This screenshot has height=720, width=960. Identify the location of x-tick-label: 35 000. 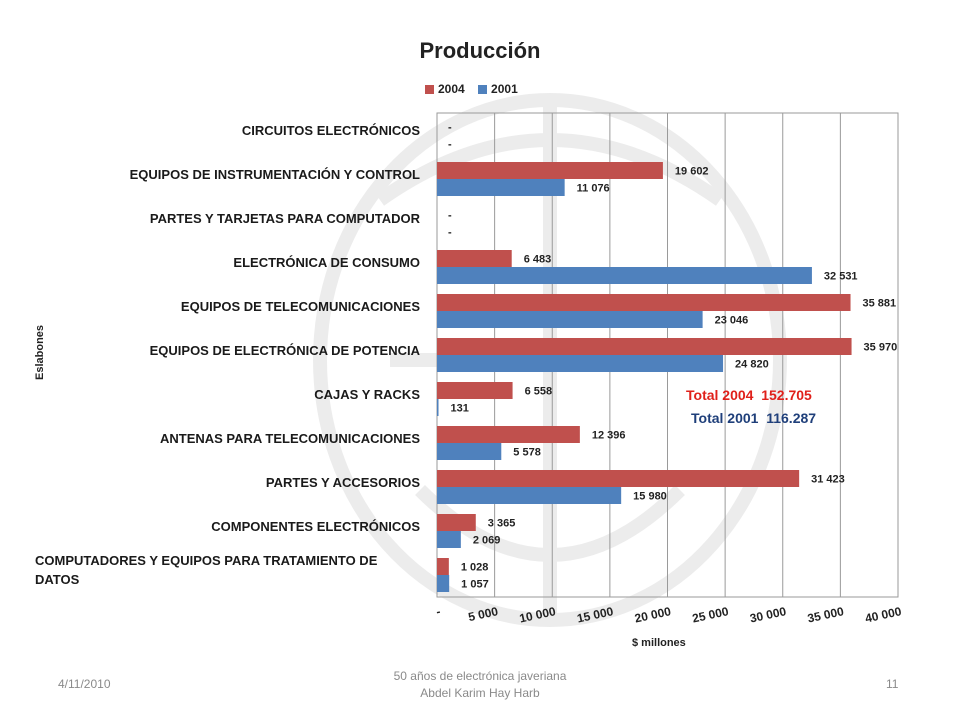
(825, 614).